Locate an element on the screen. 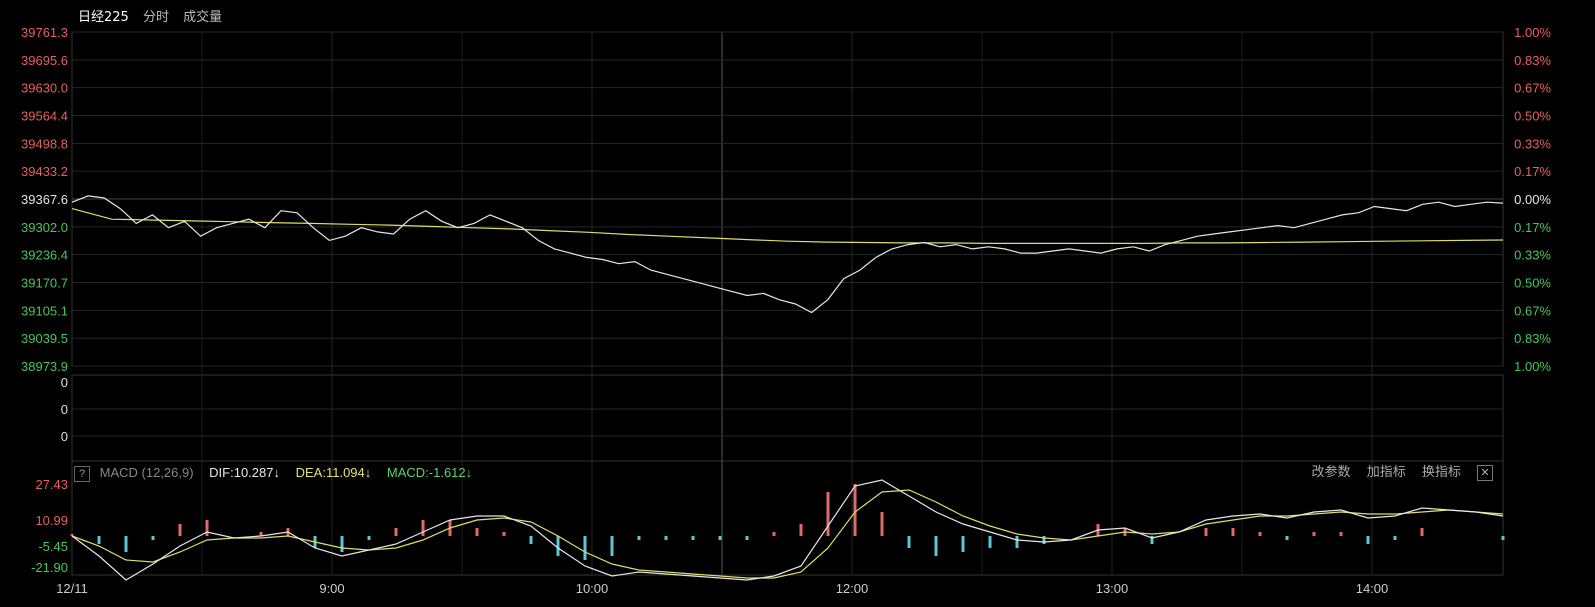  tab-timeshare: 分时 is located at coordinates (155, 17).